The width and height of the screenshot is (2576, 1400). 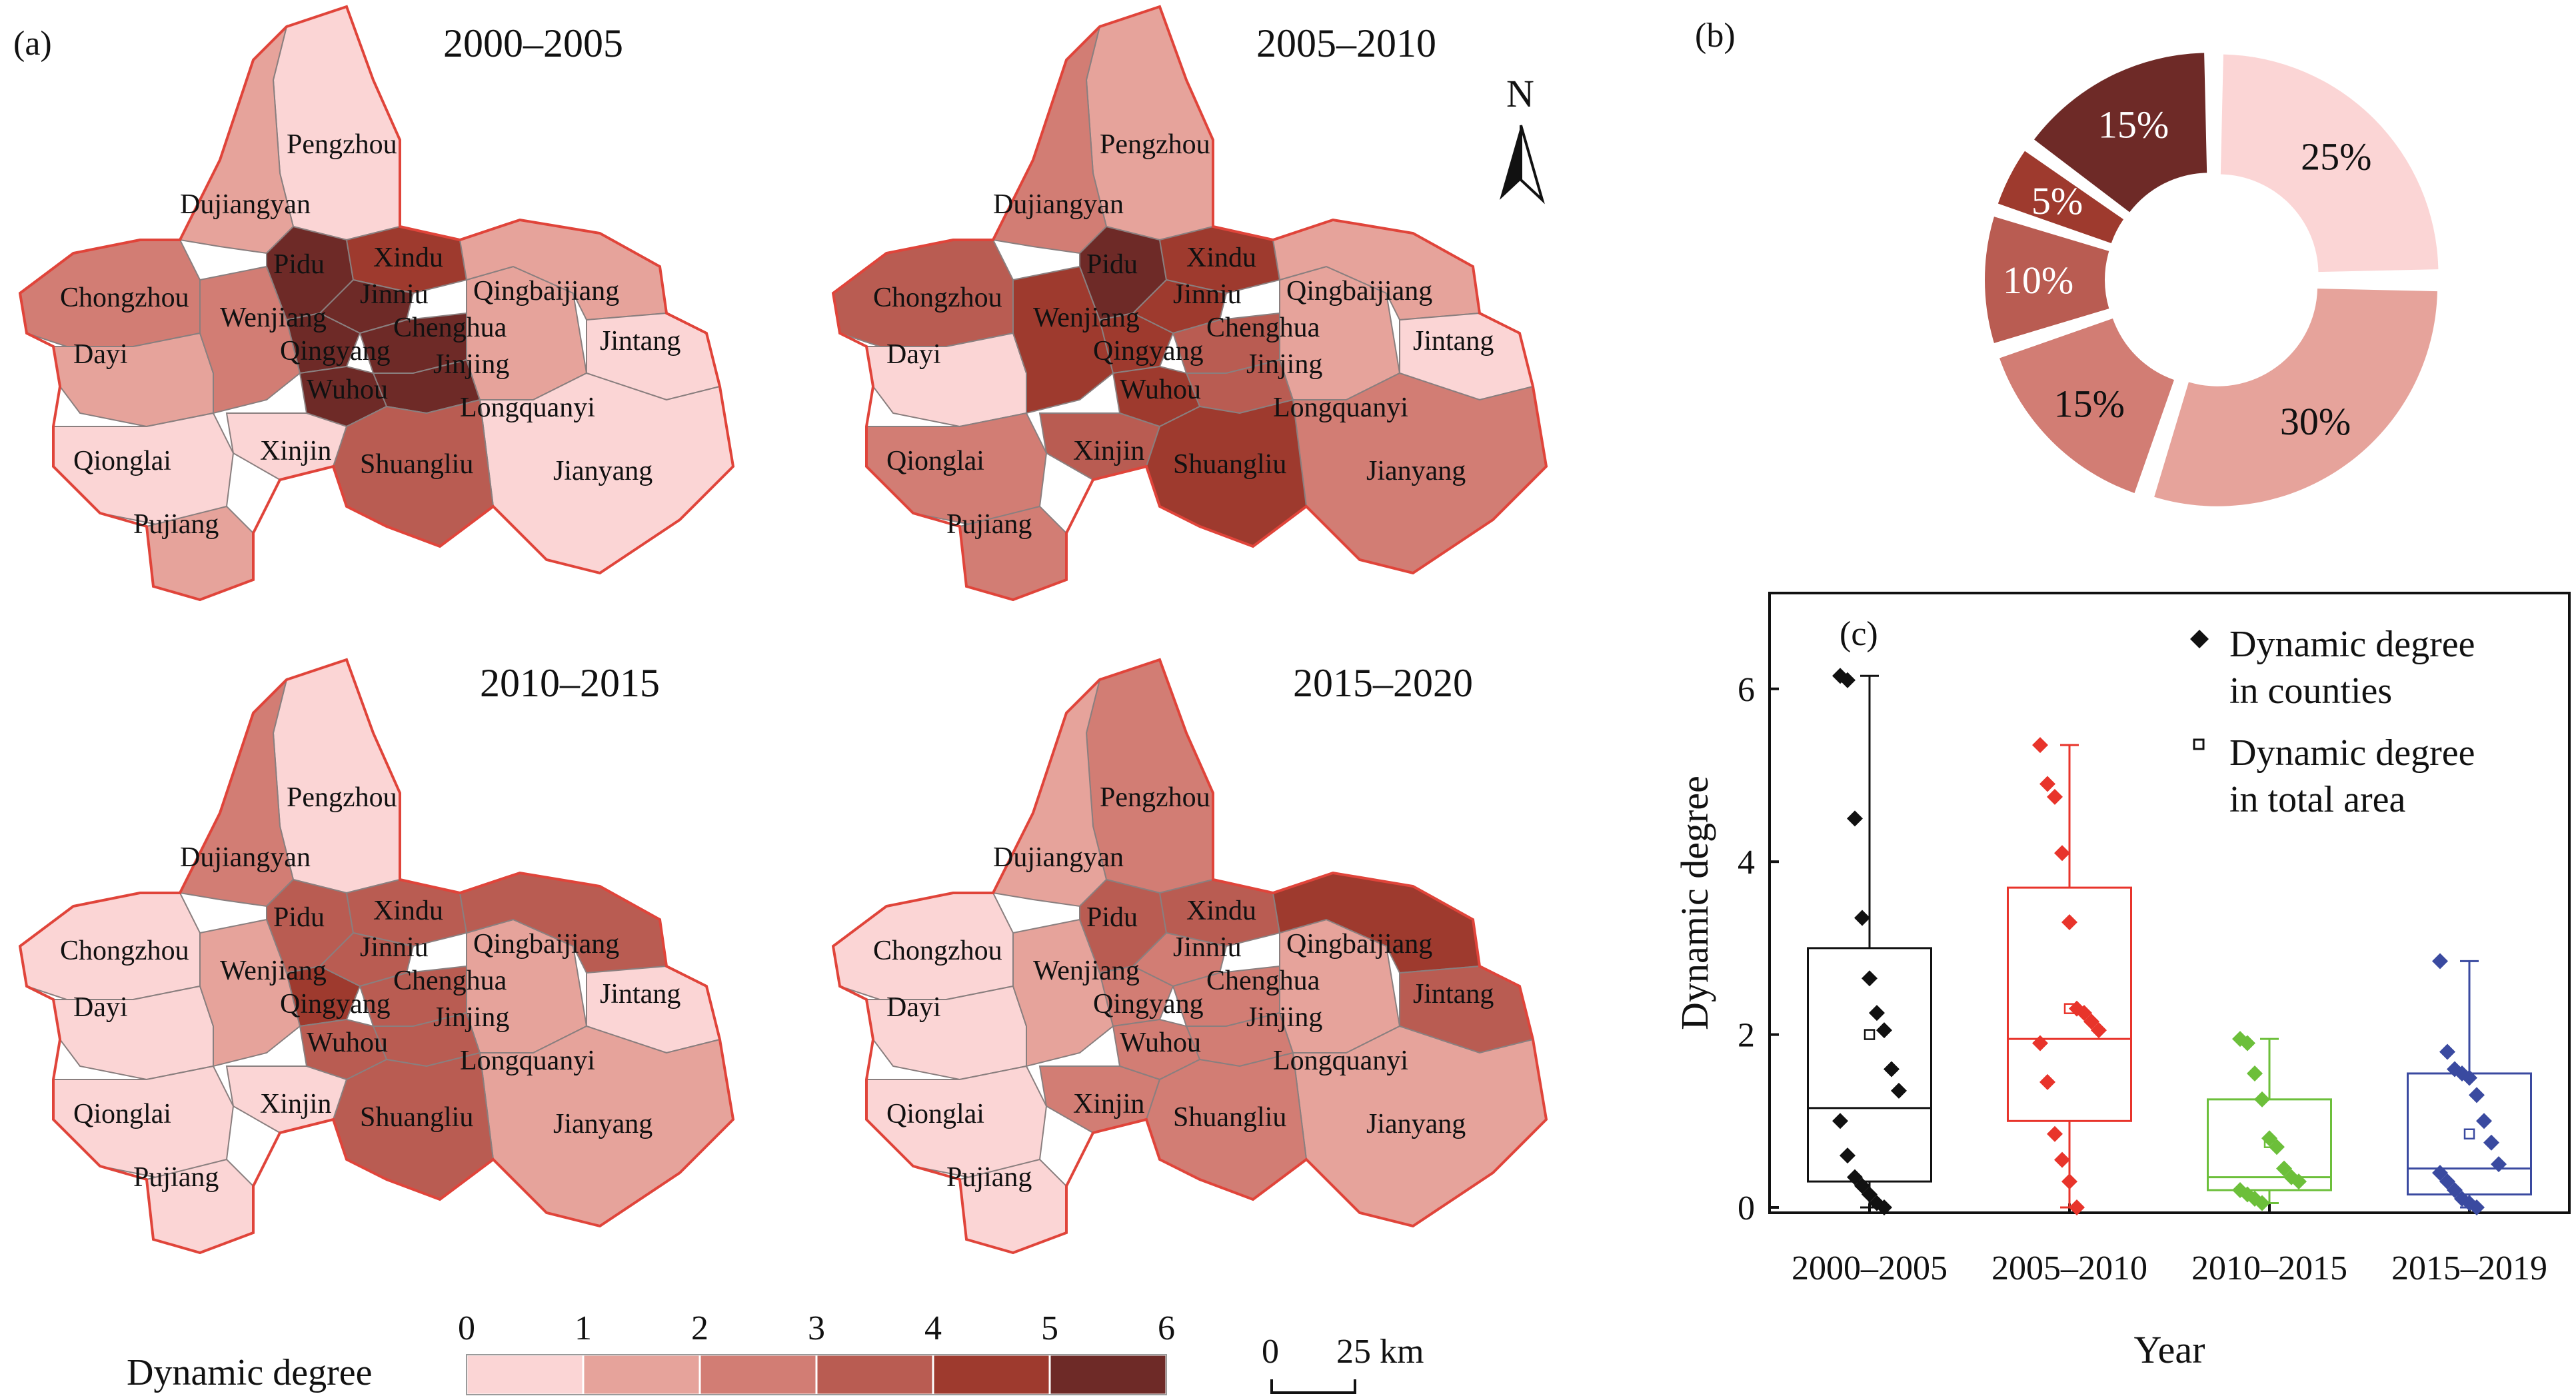 What do you see at coordinates (2469, 1268) in the screenshot?
I see `x-tick-label: 2015–2019` at bounding box center [2469, 1268].